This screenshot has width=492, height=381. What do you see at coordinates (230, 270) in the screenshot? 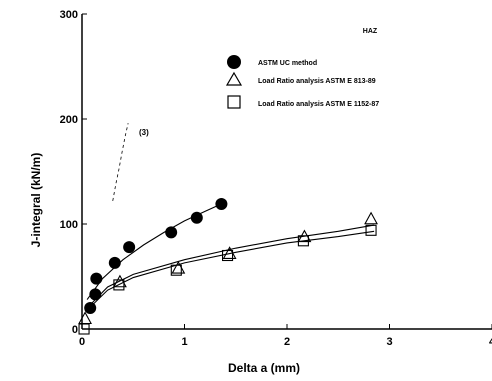
I see `fit-curve-e1152` at bounding box center [230, 270].